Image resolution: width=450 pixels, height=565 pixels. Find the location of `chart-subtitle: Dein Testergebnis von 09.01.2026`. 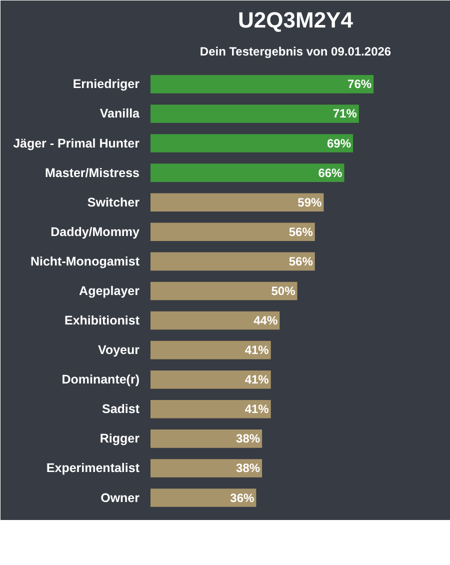

chart-subtitle: Dein Testergebnis von 09.01.2026 is located at coordinates (296, 51).